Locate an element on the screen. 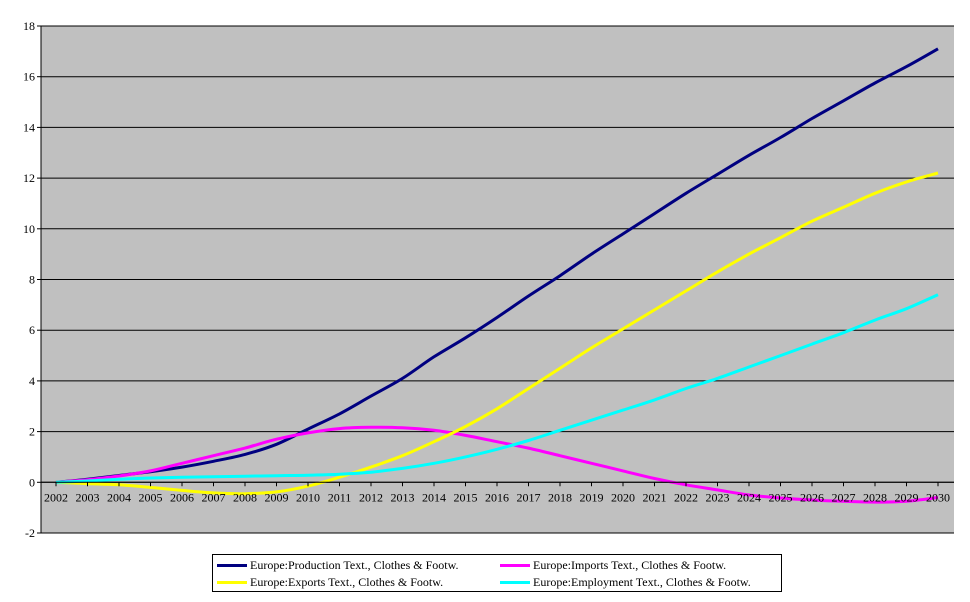 The image size is (970, 602). y-tick-label: 8 is located at coordinates (32, 280).